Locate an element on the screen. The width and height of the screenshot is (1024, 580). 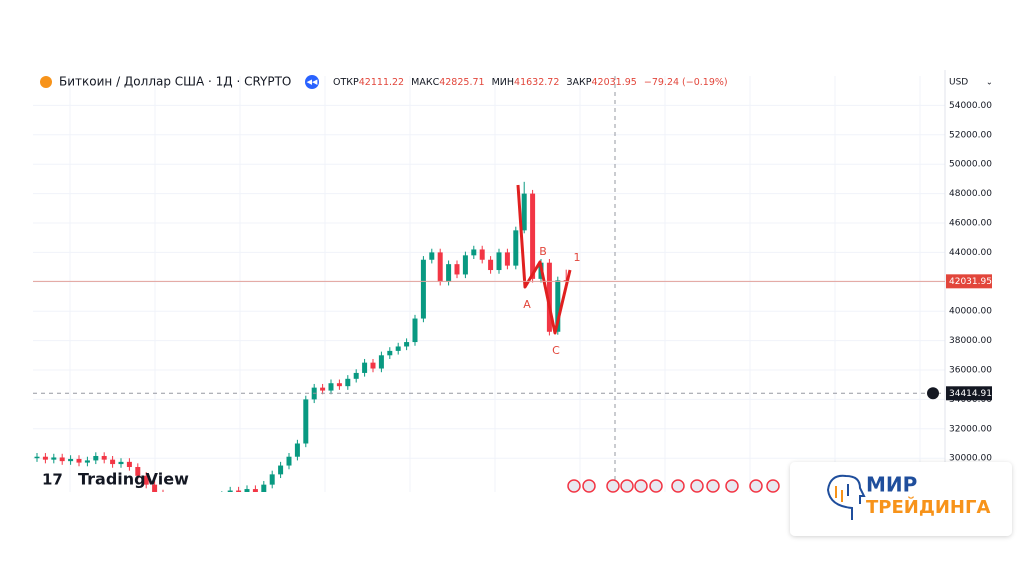
wave-label: A is located at coordinates (527, 304).